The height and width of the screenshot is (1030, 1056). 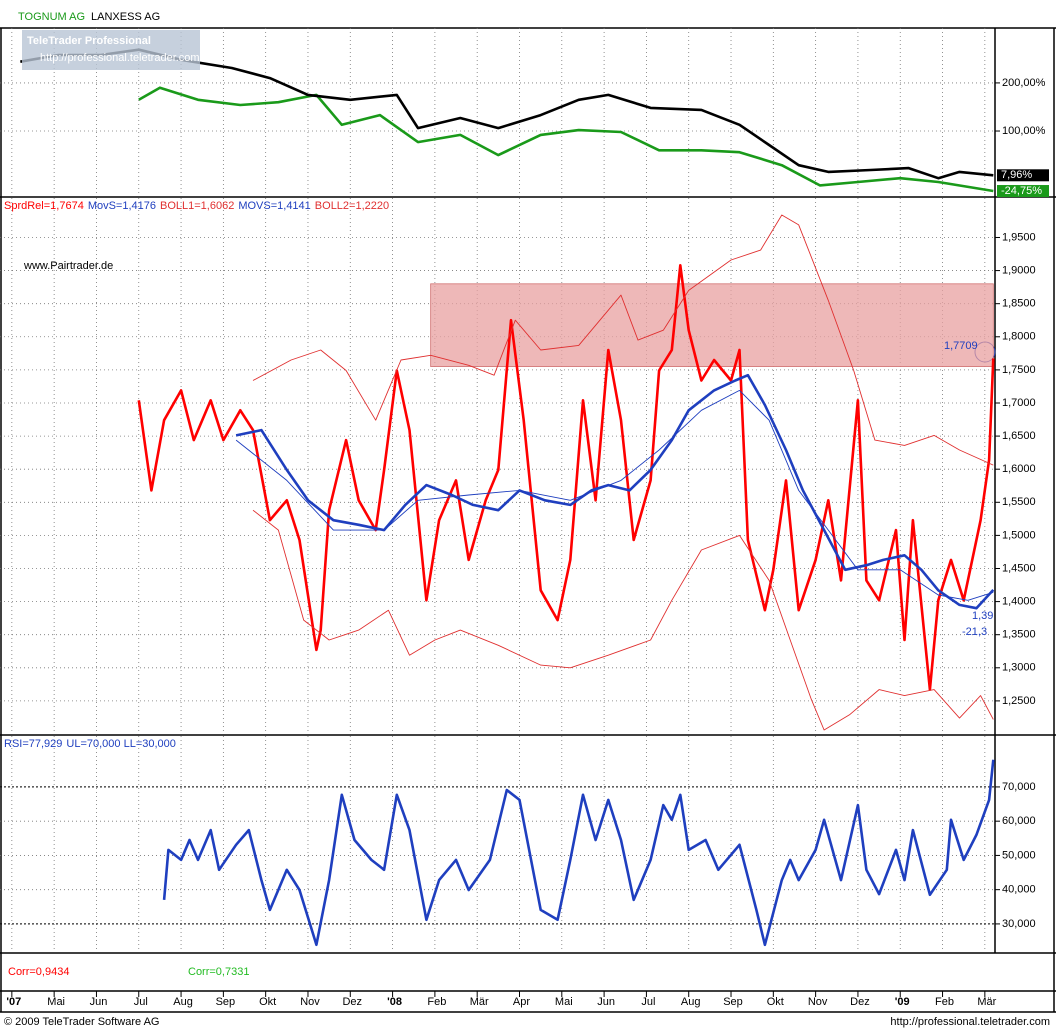 What do you see at coordinates (1019, 403) in the screenshot?
I see `y-tick-label: 1,7000` at bounding box center [1019, 403].